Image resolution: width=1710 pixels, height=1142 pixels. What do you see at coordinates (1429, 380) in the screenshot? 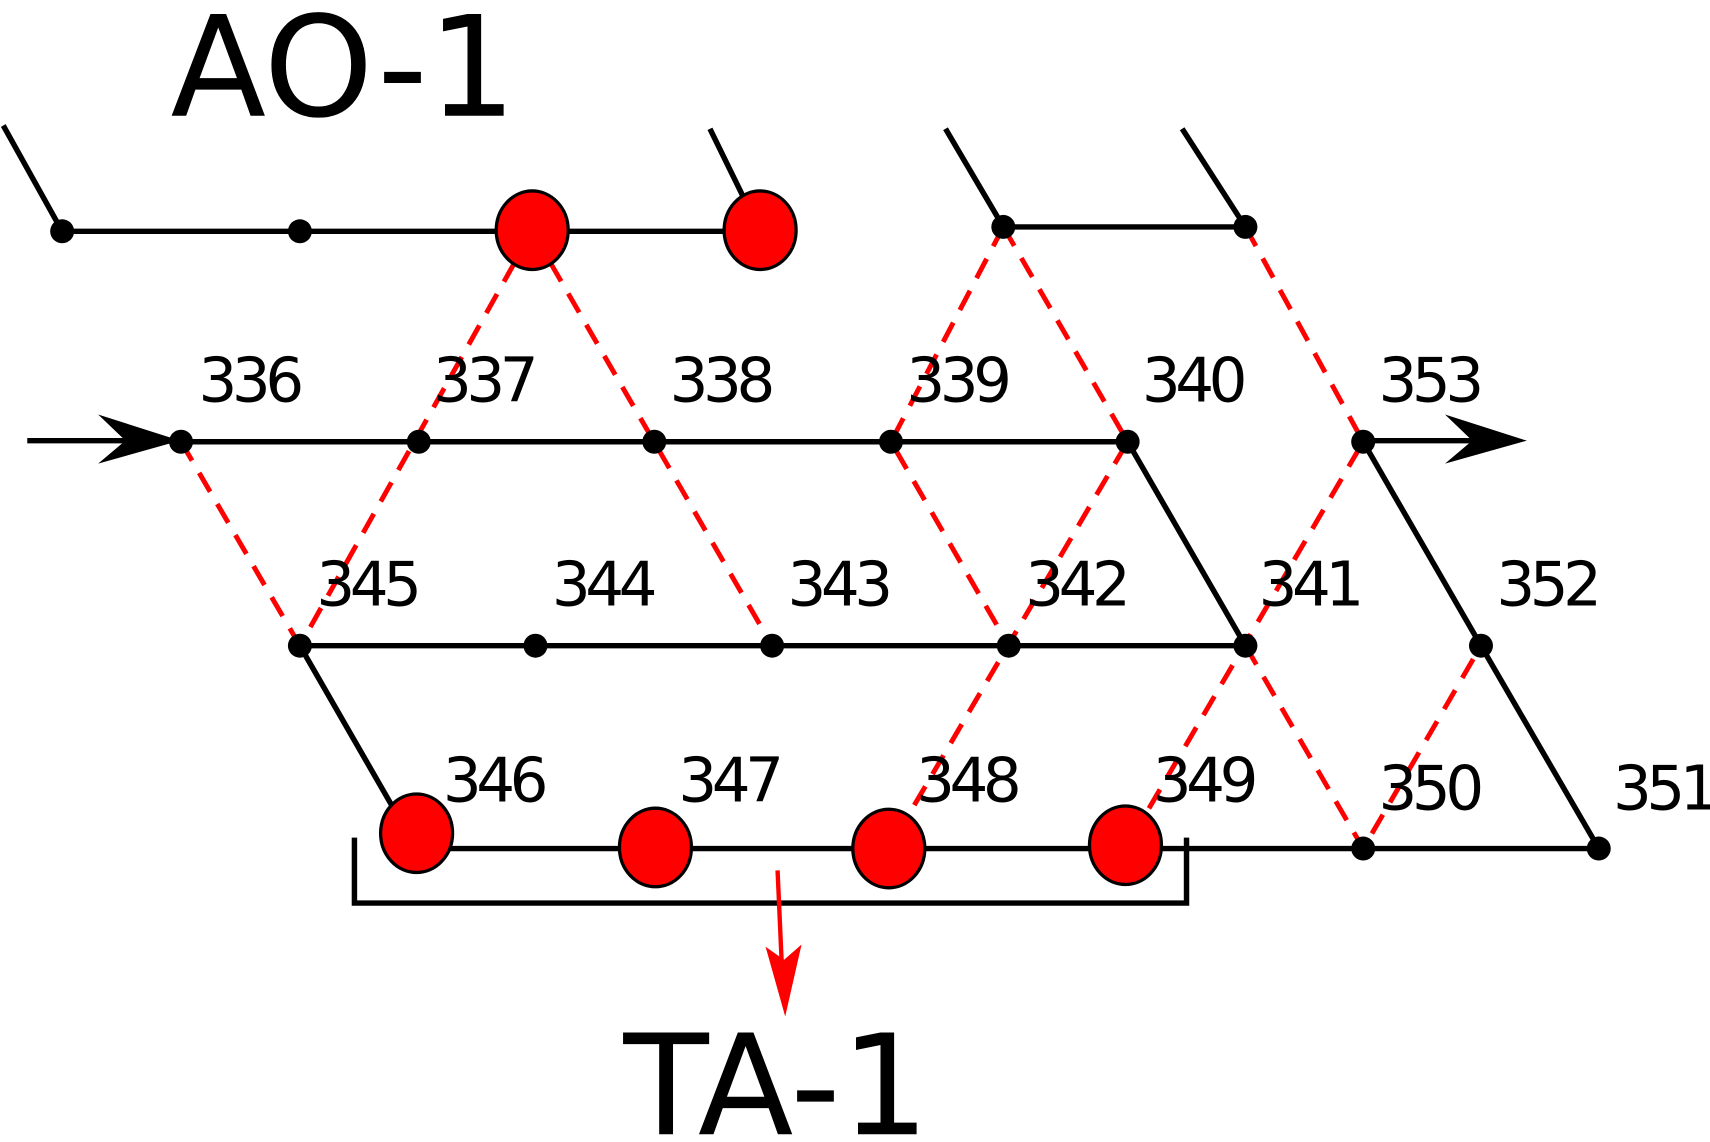
I see `node-label: 353` at bounding box center [1429, 380].